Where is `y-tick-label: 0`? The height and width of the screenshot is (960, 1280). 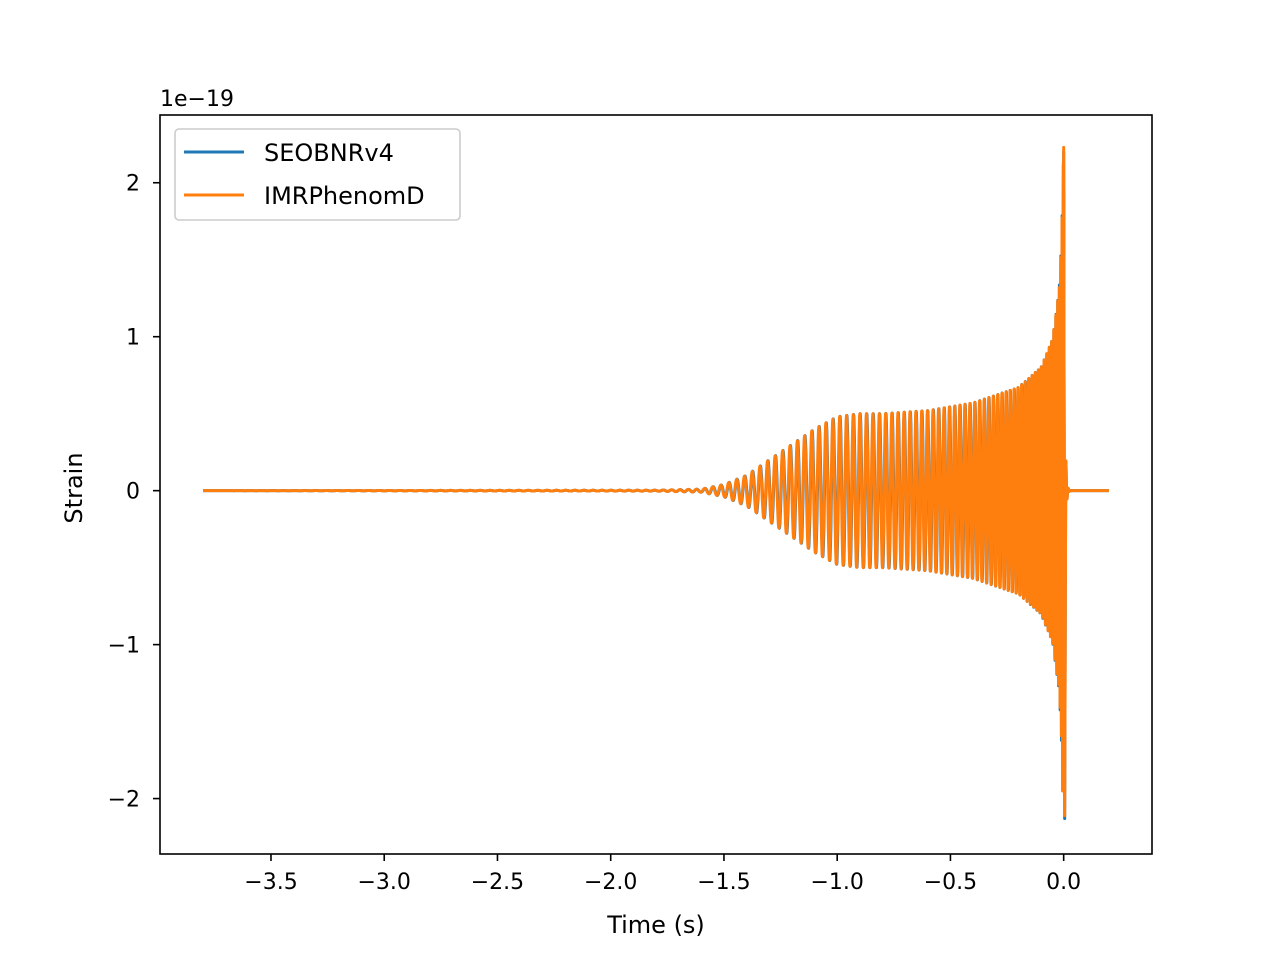
y-tick-label: 0 is located at coordinates (133, 492).